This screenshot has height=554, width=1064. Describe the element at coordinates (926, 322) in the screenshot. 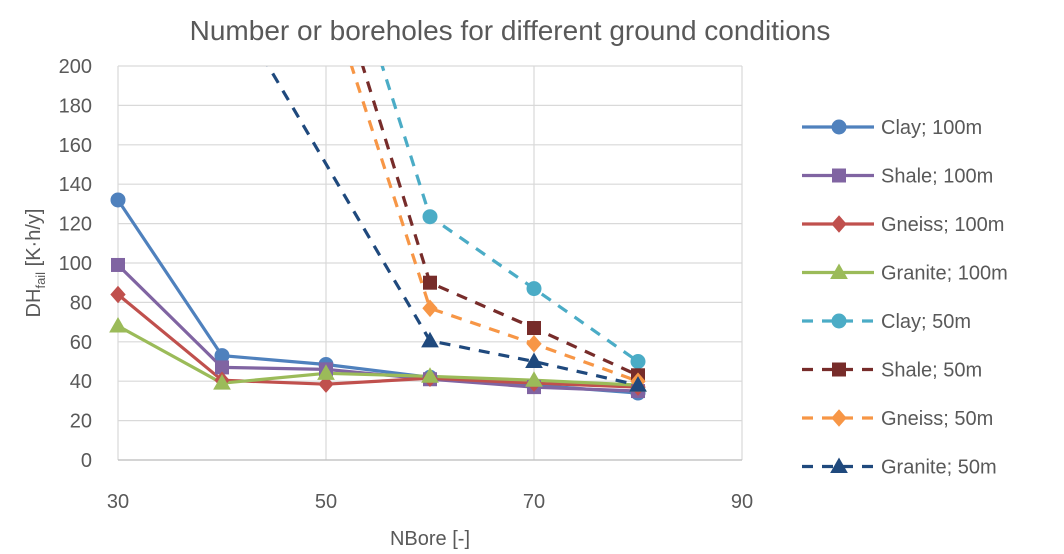

I see `legend-label: Clay; 50m` at that location.